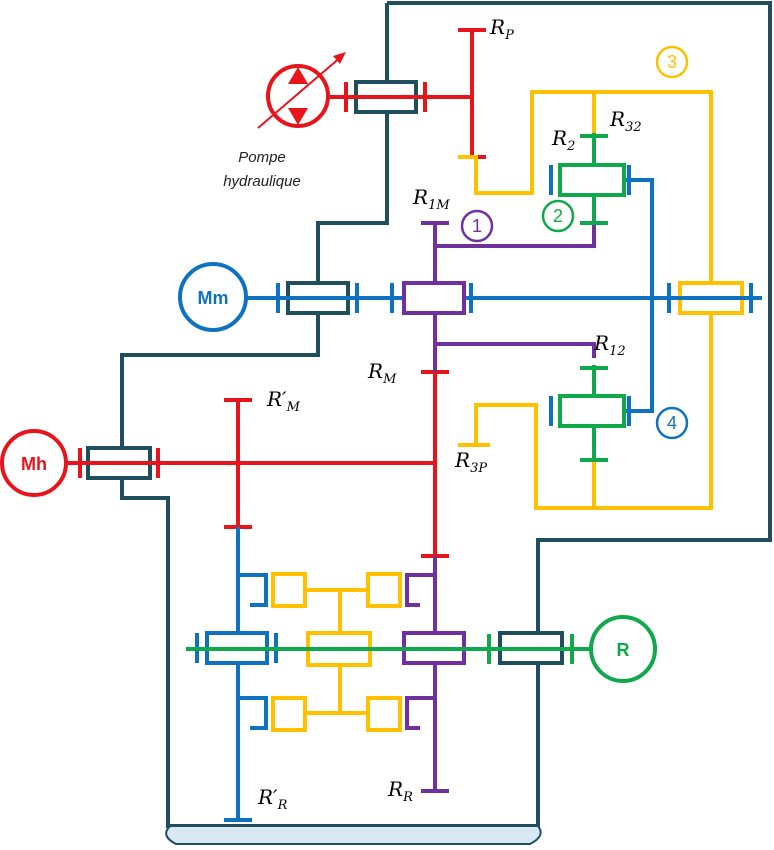 The height and width of the screenshot is (850, 774). I want to click on bubble-1-label: 1, so click(477, 226).